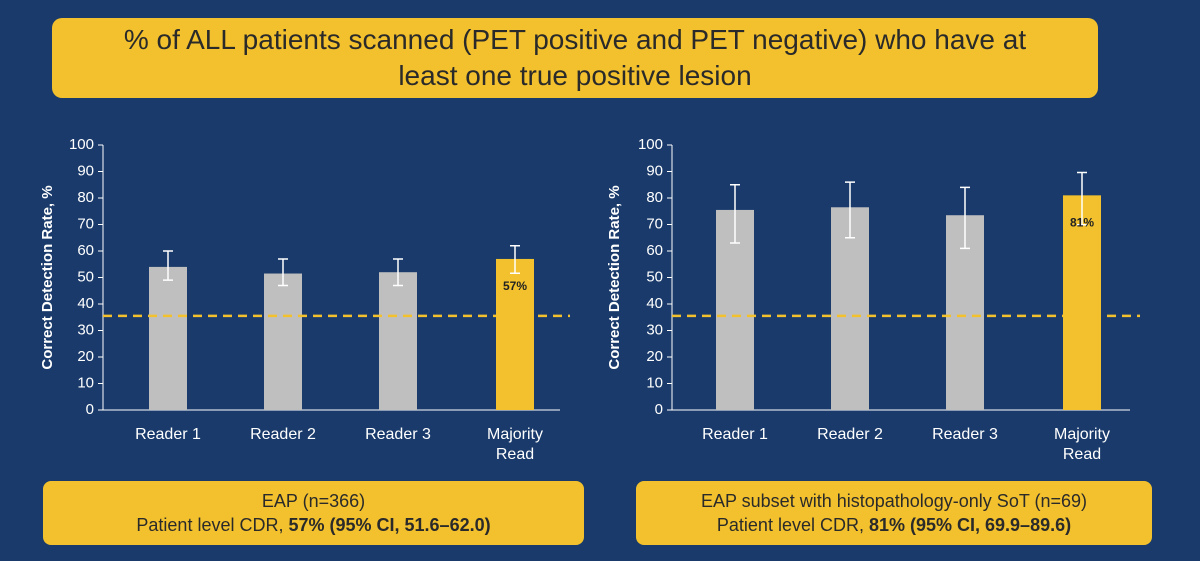 This screenshot has width=1200, height=561. I want to click on caption-line: EAP (n=366), so click(313, 501).